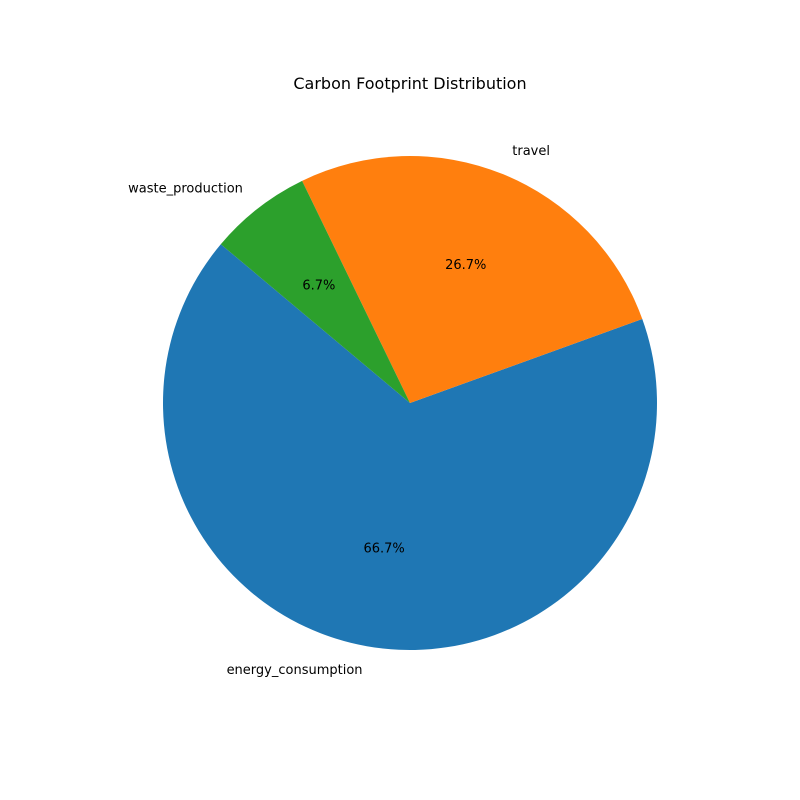 The width and height of the screenshot is (800, 800). What do you see at coordinates (409, 83) in the screenshot?
I see `chart-title: Carbon Footprint Distribution` at bounding box center [409, 83].